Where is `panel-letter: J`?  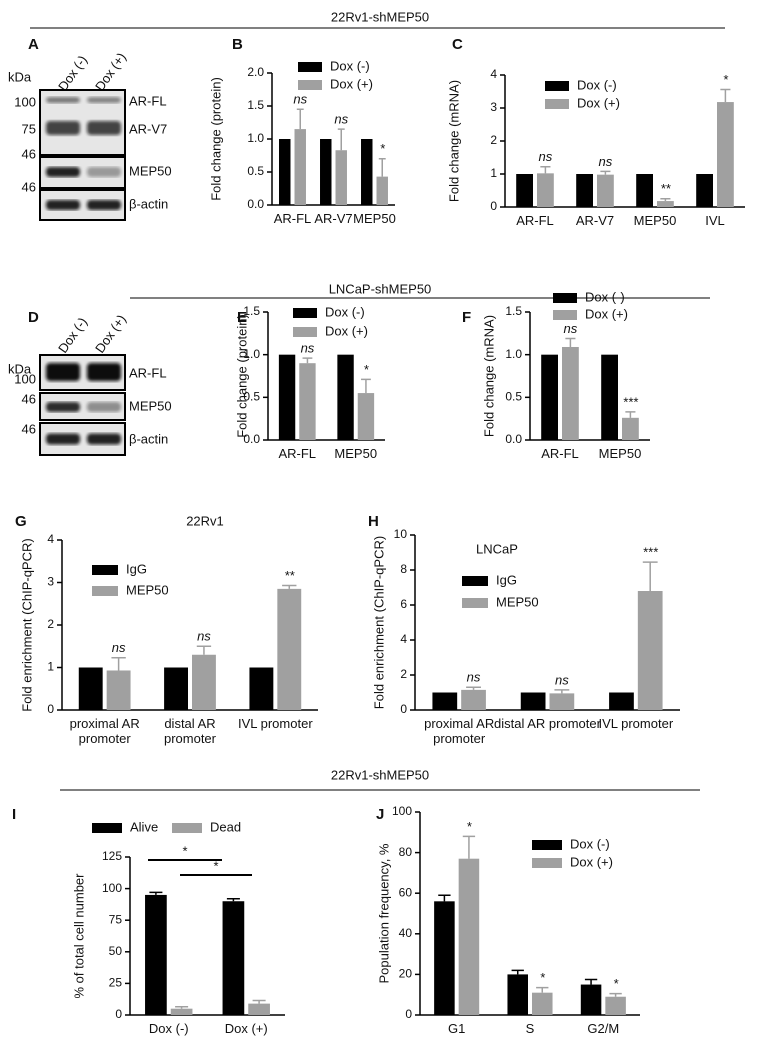 panel-letter: J is located at coordinates (380, 814).